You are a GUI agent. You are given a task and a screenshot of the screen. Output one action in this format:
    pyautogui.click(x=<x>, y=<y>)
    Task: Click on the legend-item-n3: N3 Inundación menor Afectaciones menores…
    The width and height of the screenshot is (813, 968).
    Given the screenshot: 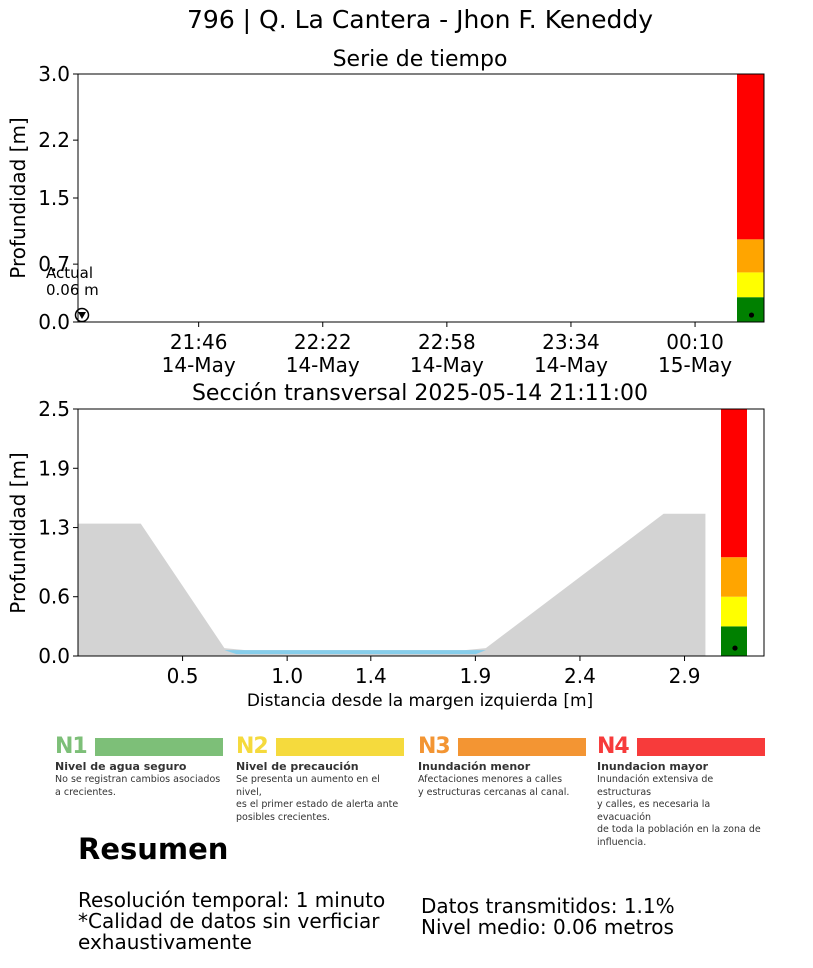 What is the action you would take?
    pyautogui.click(x=502, y=767)
    